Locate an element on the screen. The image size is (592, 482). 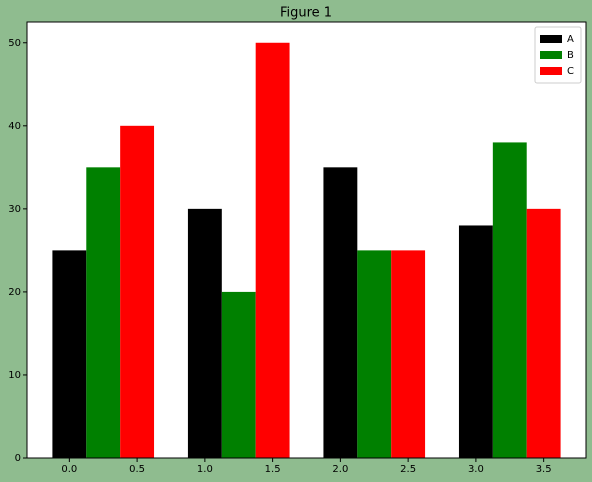
y-tick-label: 30 is located at coordinates (14, 209).